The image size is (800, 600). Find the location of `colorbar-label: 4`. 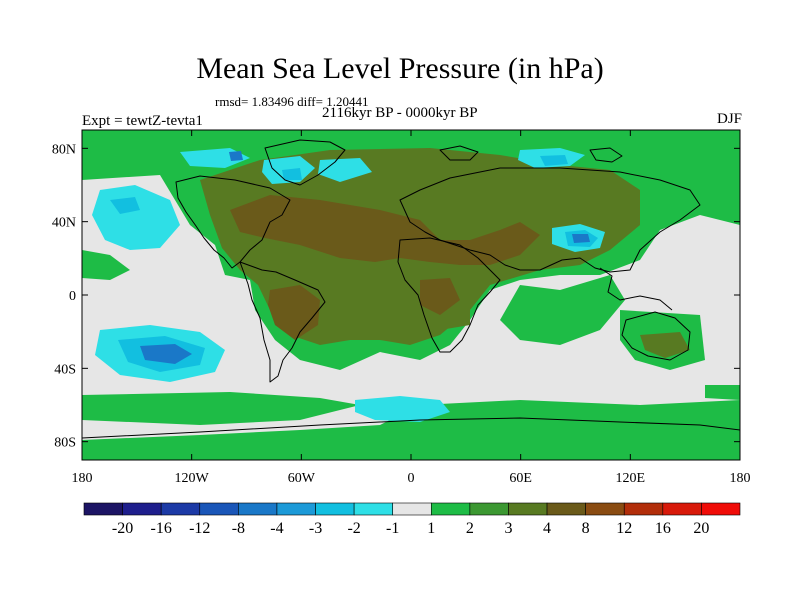

colorbar-label: 4 is located at coordinates (547, 528).